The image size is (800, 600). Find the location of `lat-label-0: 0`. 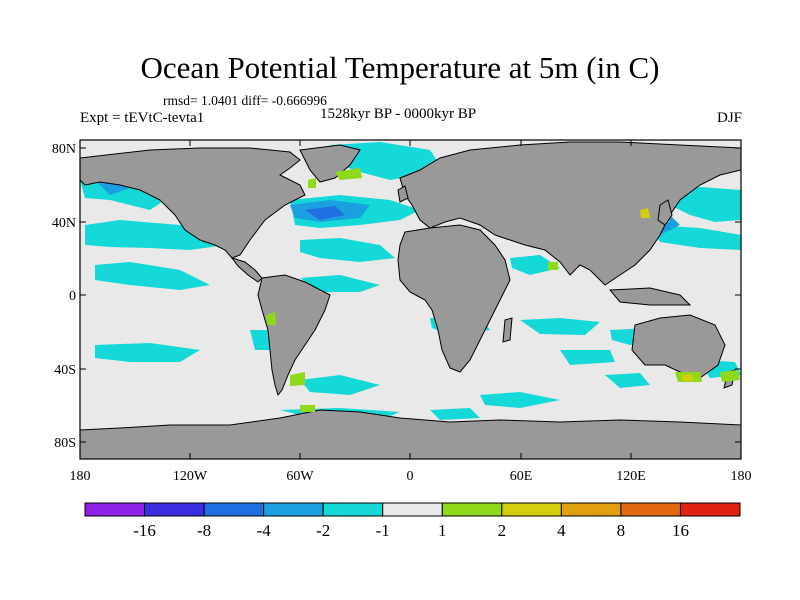

lat-label-0: 0 is located at coordinates (72, 296).